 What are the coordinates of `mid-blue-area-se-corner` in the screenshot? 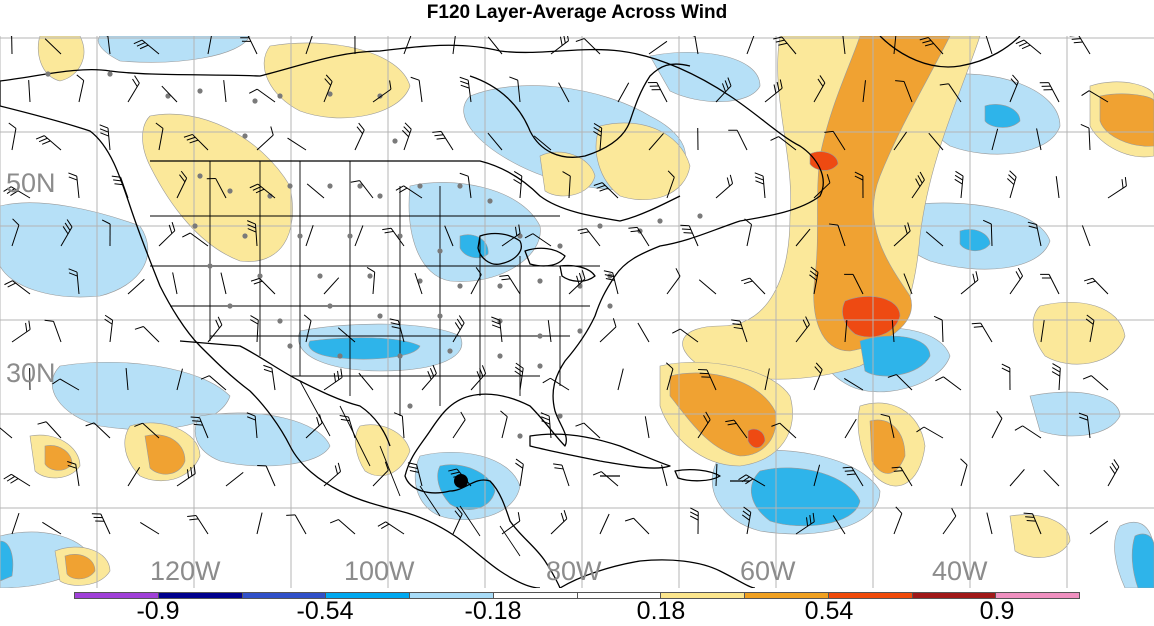 It's located at (1143, 561).